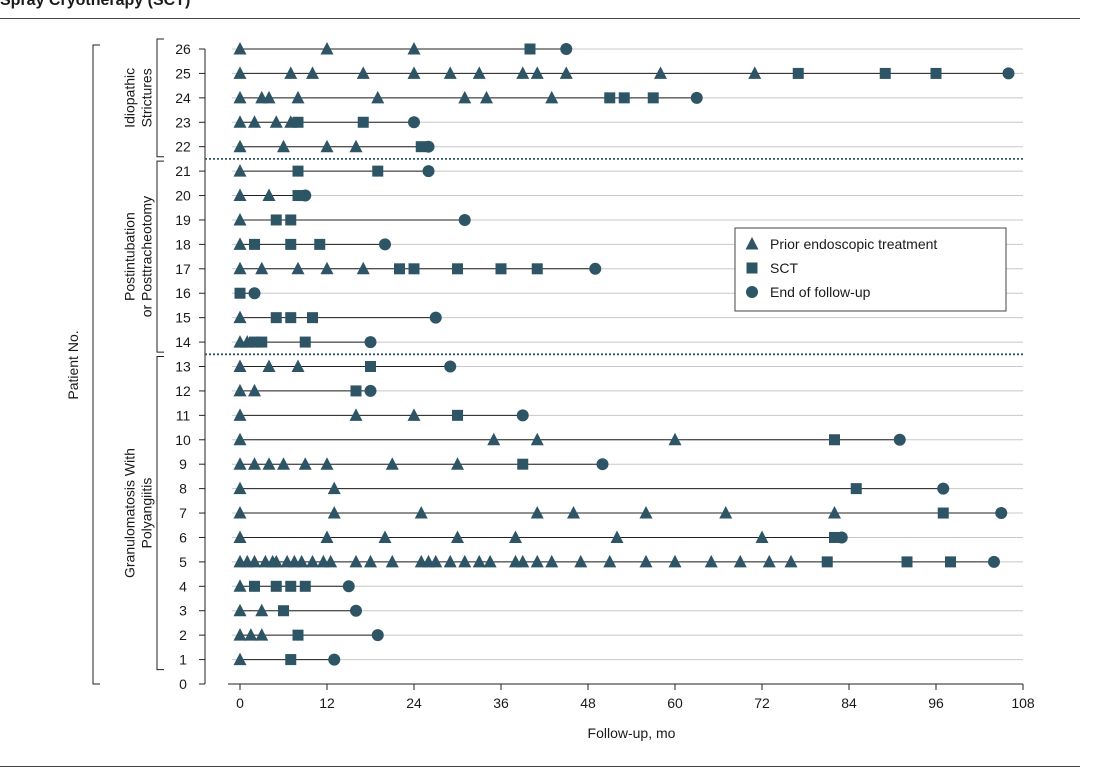  What do you see at coordinates (147, 513) in the screenshot?
I see `group-label-line: Polyangiitis` at bounding box center [147, 513].